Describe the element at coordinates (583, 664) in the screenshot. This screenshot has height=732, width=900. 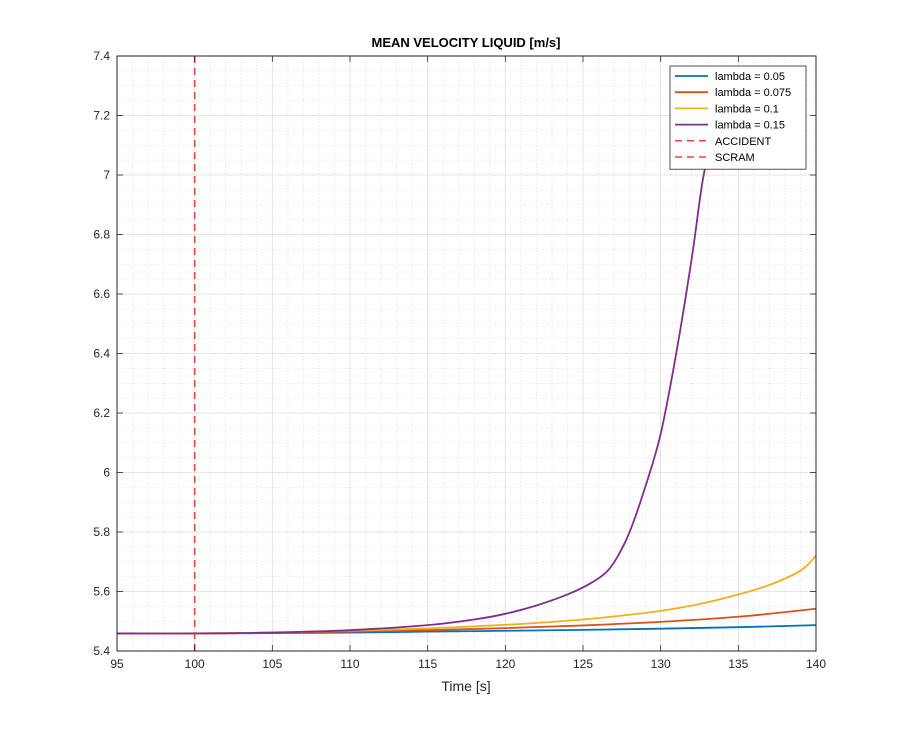
I see `x-tick-label: 125` at that location.